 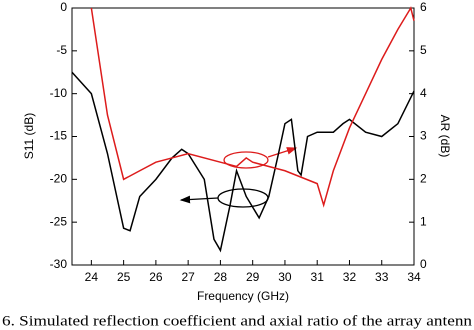 What do you see at coordinates (156, 277) in the screenshot?
I see `x-tick-label: 26` at bounding box center [156, 277].